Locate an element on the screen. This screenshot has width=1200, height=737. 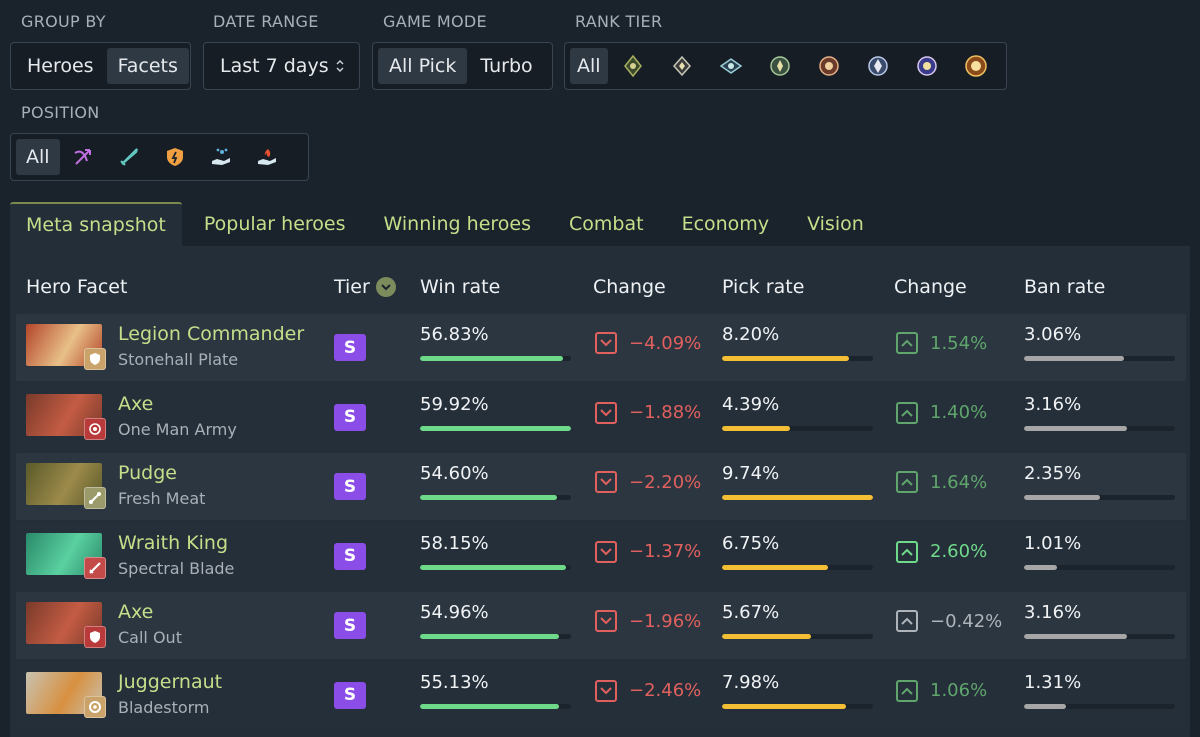
group-by-toggle: Heroes Facets is located at coordinates (100, 66).